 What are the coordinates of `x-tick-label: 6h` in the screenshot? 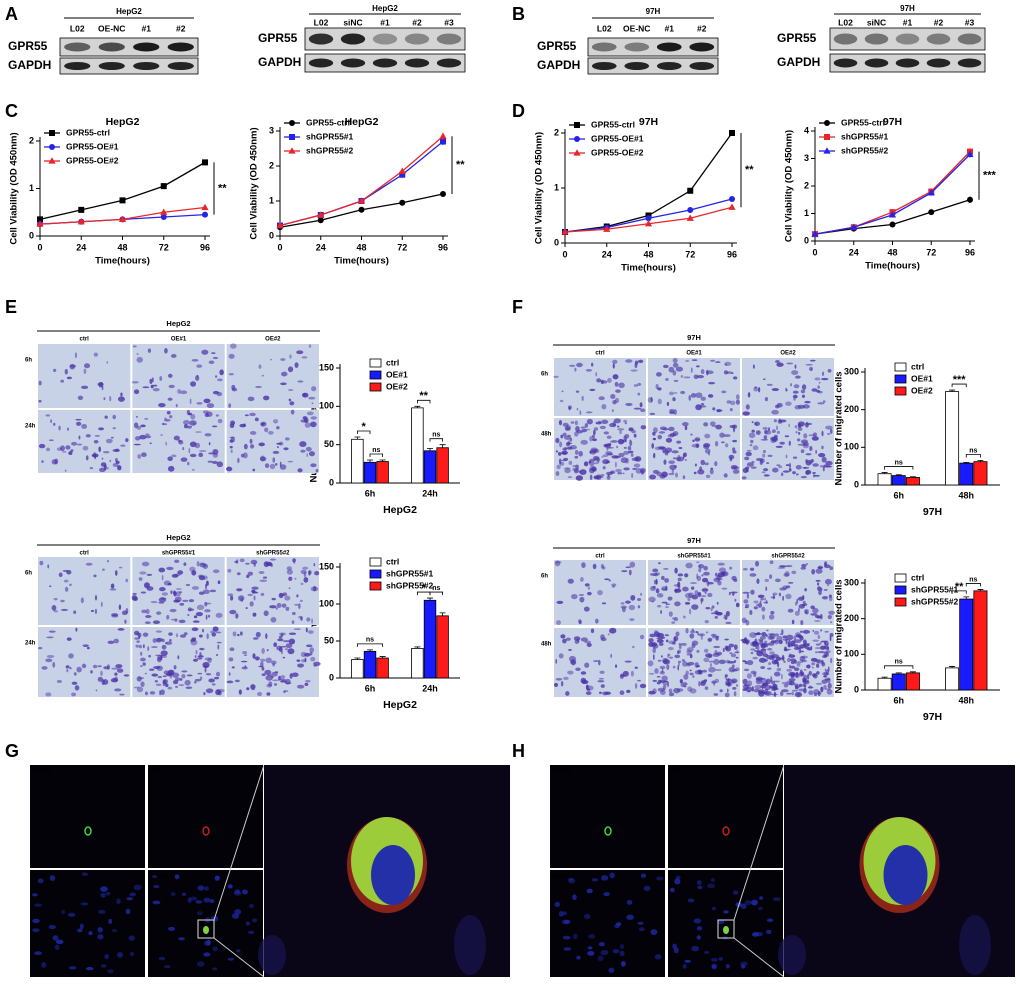 It's located at (898, 700).